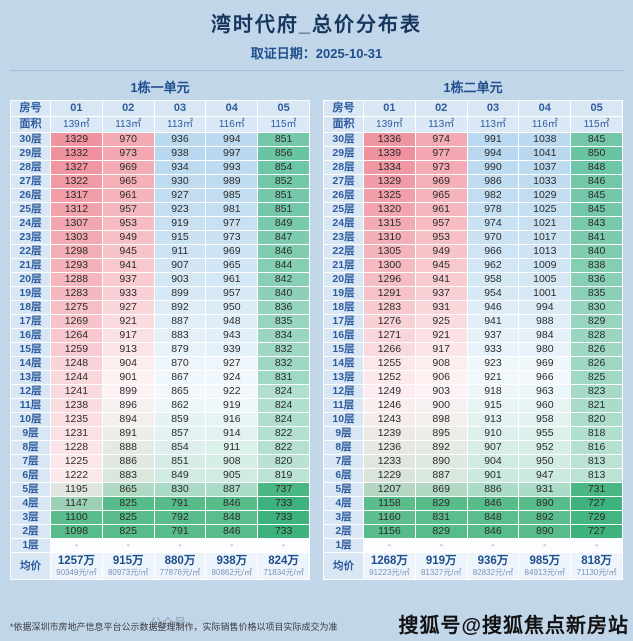 Image resolution: width=633 pixels, height=641 pixels. What do you see at coordinates (232, 293) in the screenshot?
I see `price-cell: 957` at bounding box center [232, 293].